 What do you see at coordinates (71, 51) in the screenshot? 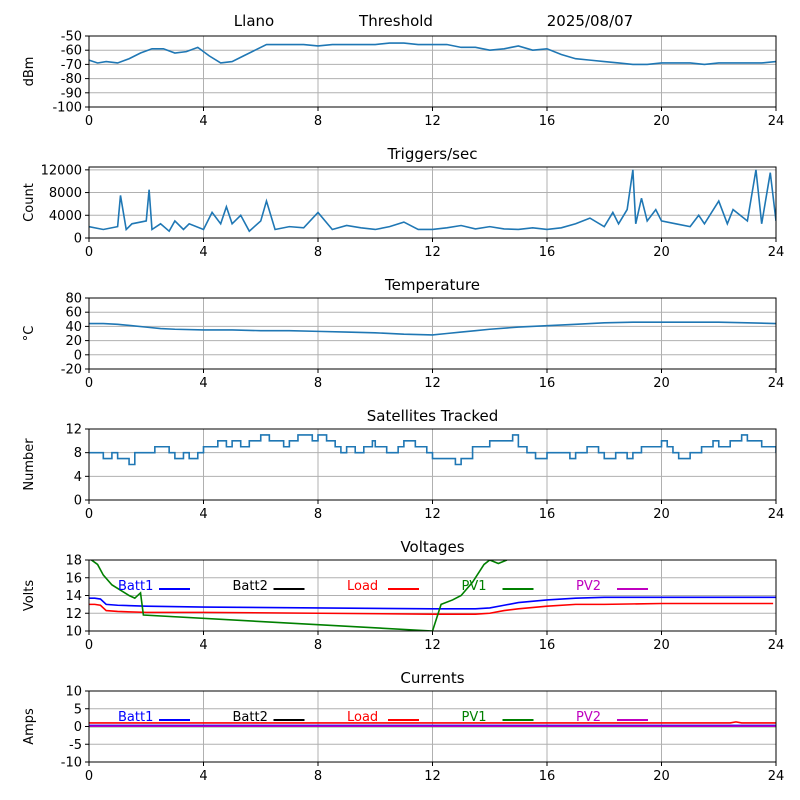
I see `y-tick-label: -60` at bounding box center [71, 51].